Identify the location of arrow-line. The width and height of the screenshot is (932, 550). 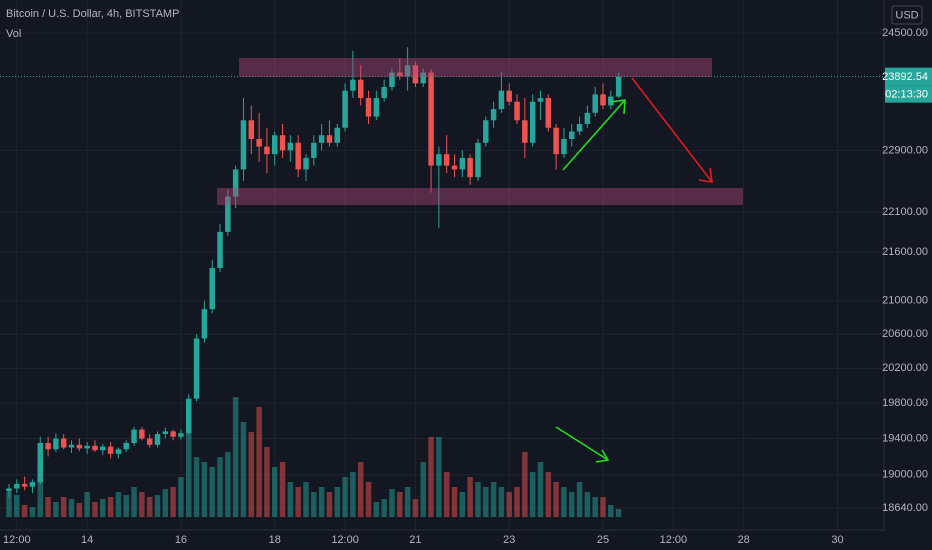
(582, 443).